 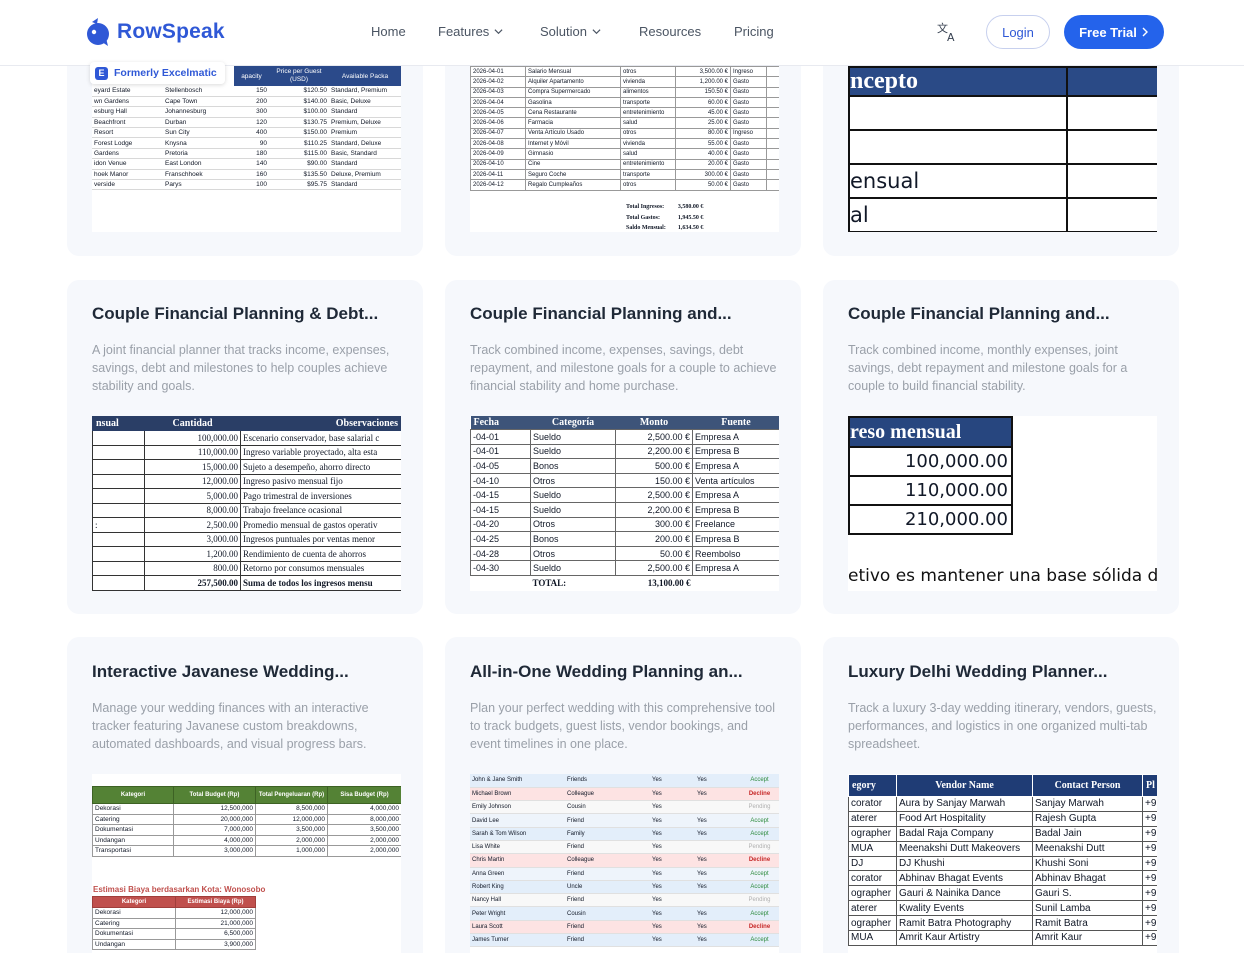 What do you see at coordinates (517, 820) in the screenshot?
I see `table-cell: David Lee` at bounding box center [517, 820].